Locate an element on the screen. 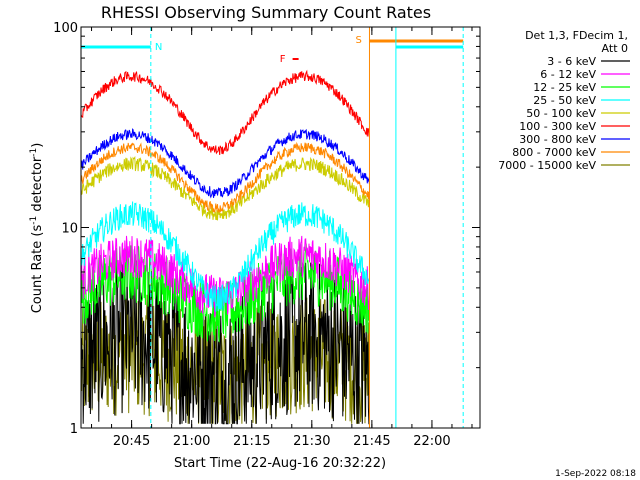 The image size is (640, 480). legend-header: Att 0 is located at coordinates (615, 48).